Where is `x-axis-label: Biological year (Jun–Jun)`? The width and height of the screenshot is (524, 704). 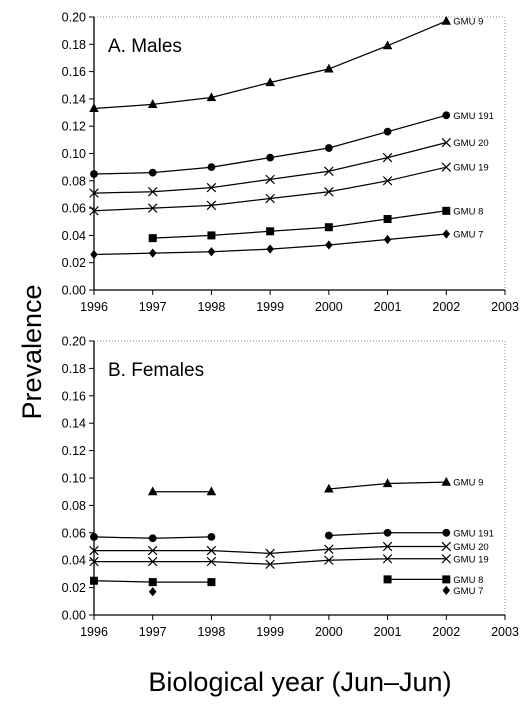
x-axis-label: Biological year (Jun–Jun) is located at coordinates (299, 682).